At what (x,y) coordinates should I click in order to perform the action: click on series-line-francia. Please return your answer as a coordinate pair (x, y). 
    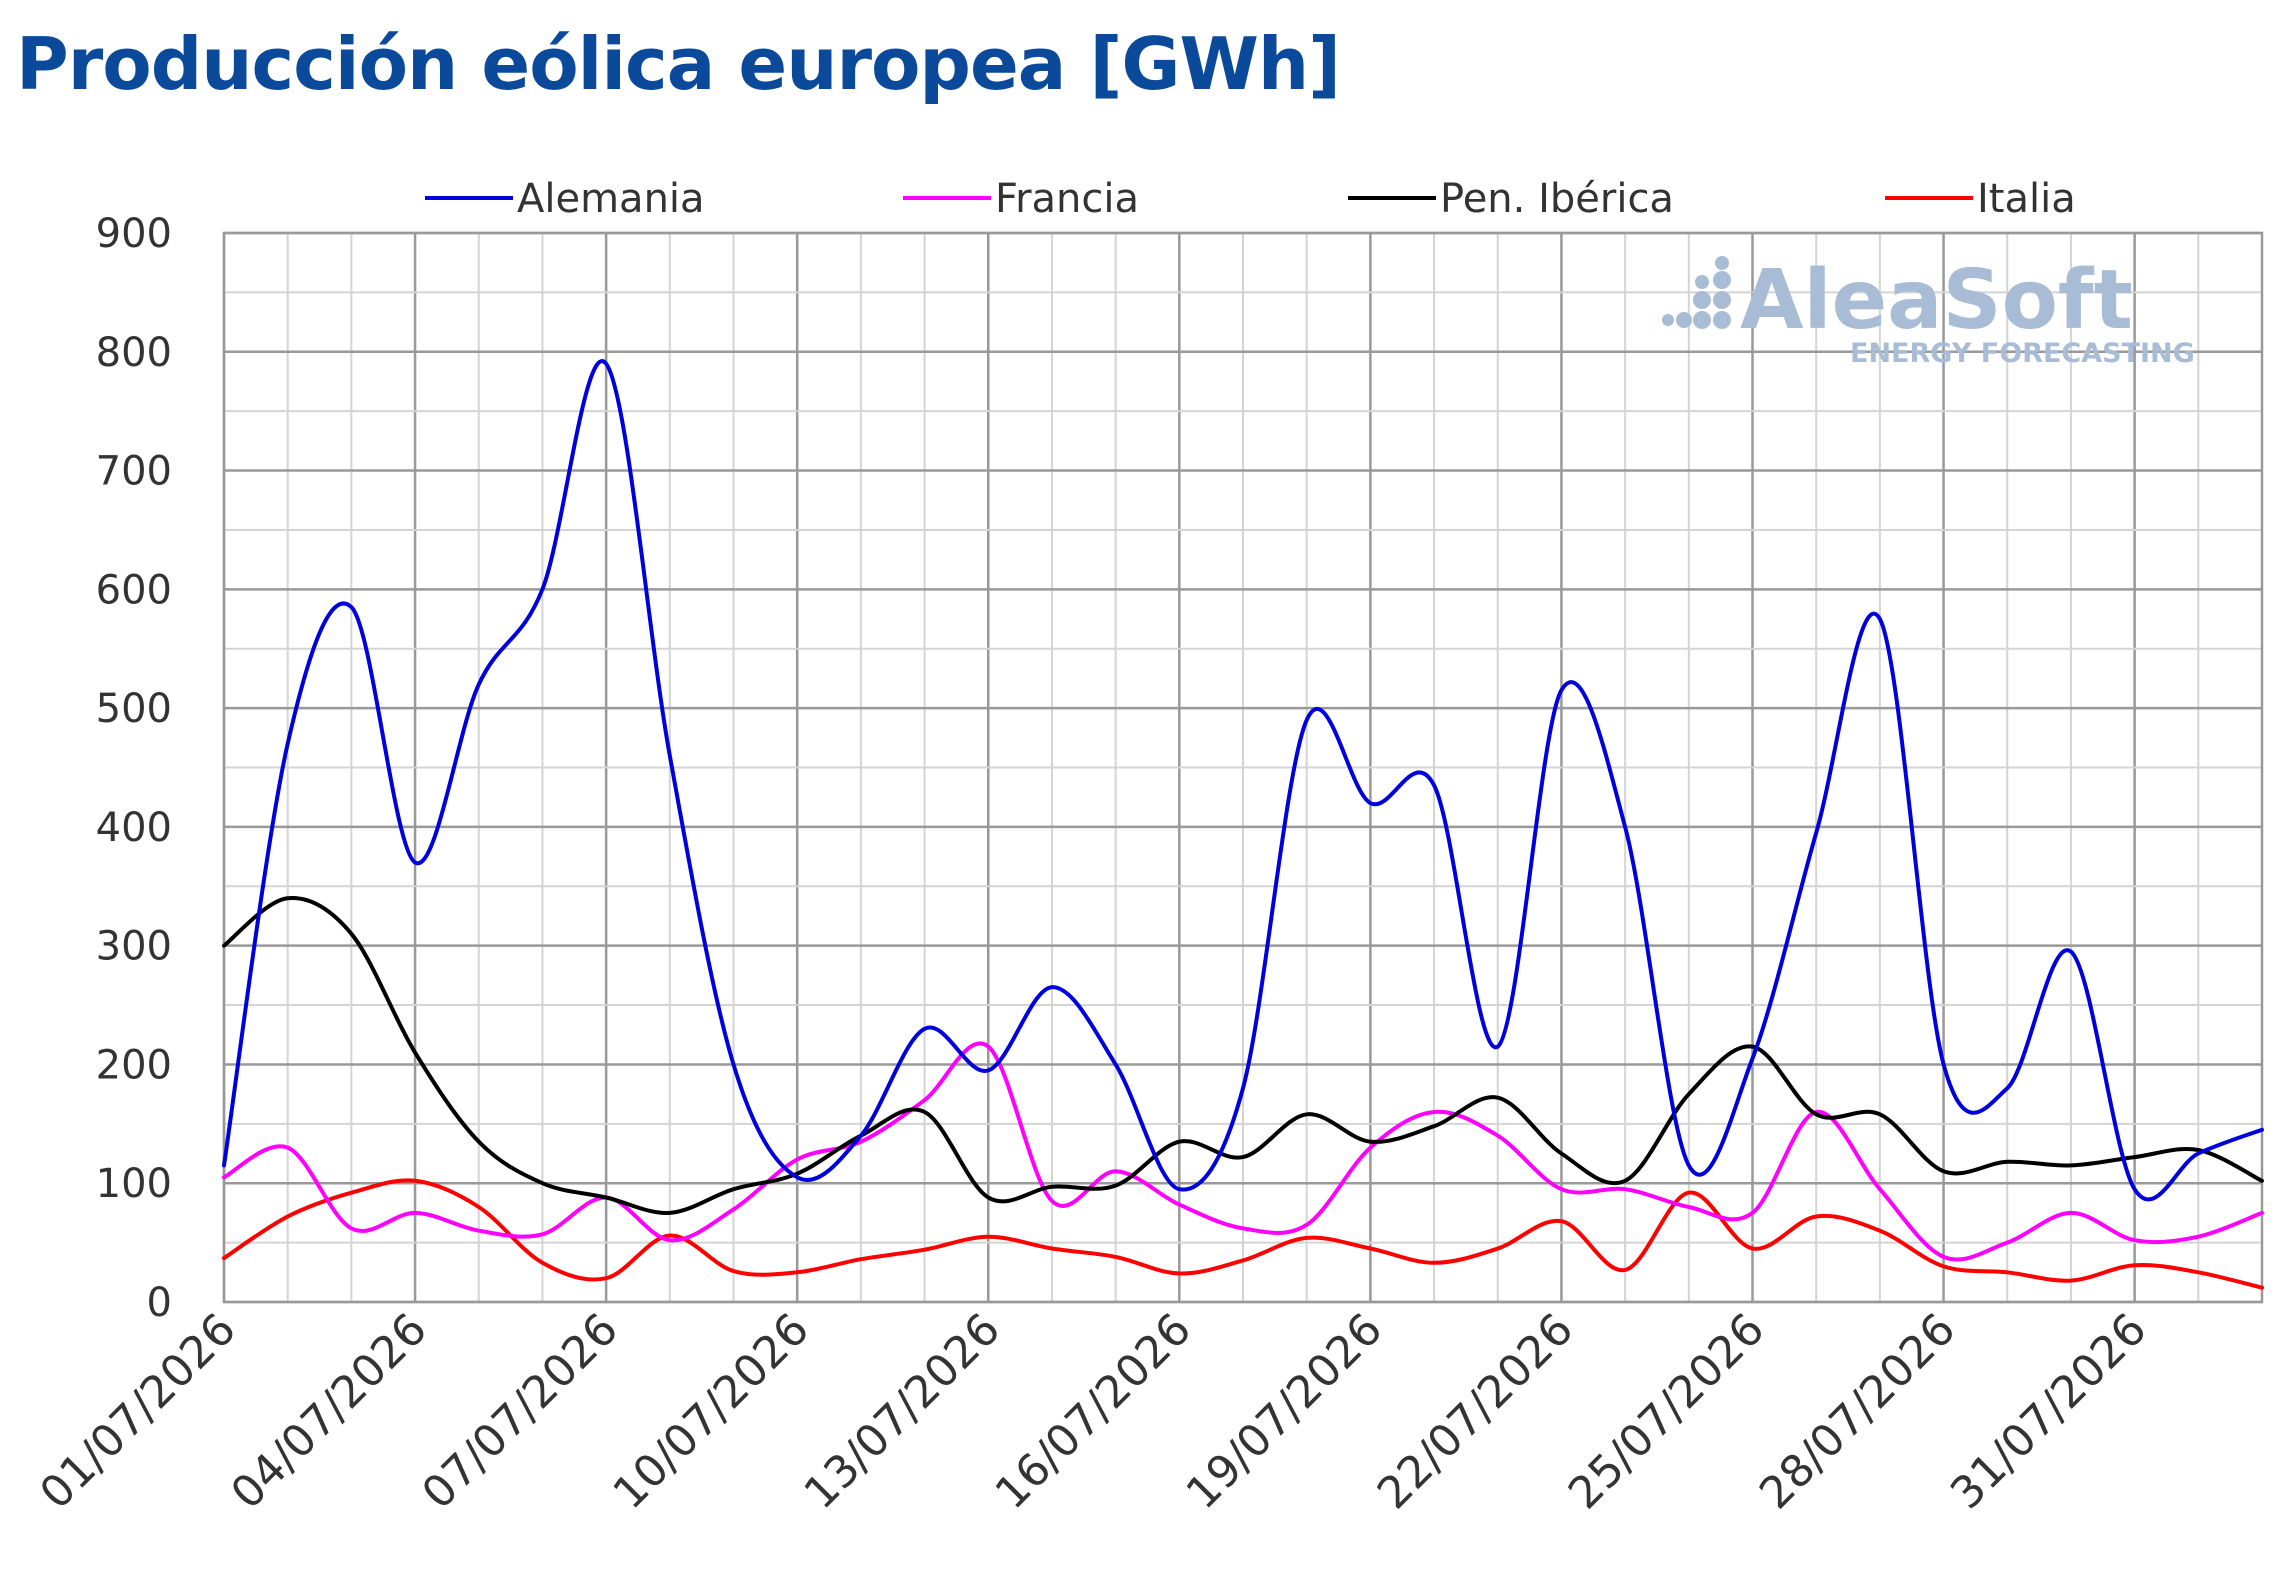
    Looking at the image, I should click on (1243, 1151).